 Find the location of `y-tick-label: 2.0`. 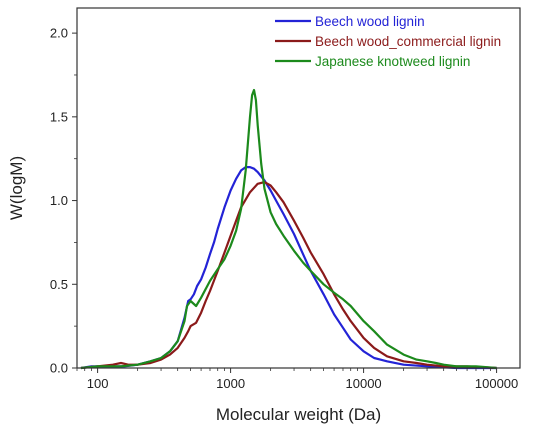

y-tick-label: 2.0 is located at coordinates (59, 33).